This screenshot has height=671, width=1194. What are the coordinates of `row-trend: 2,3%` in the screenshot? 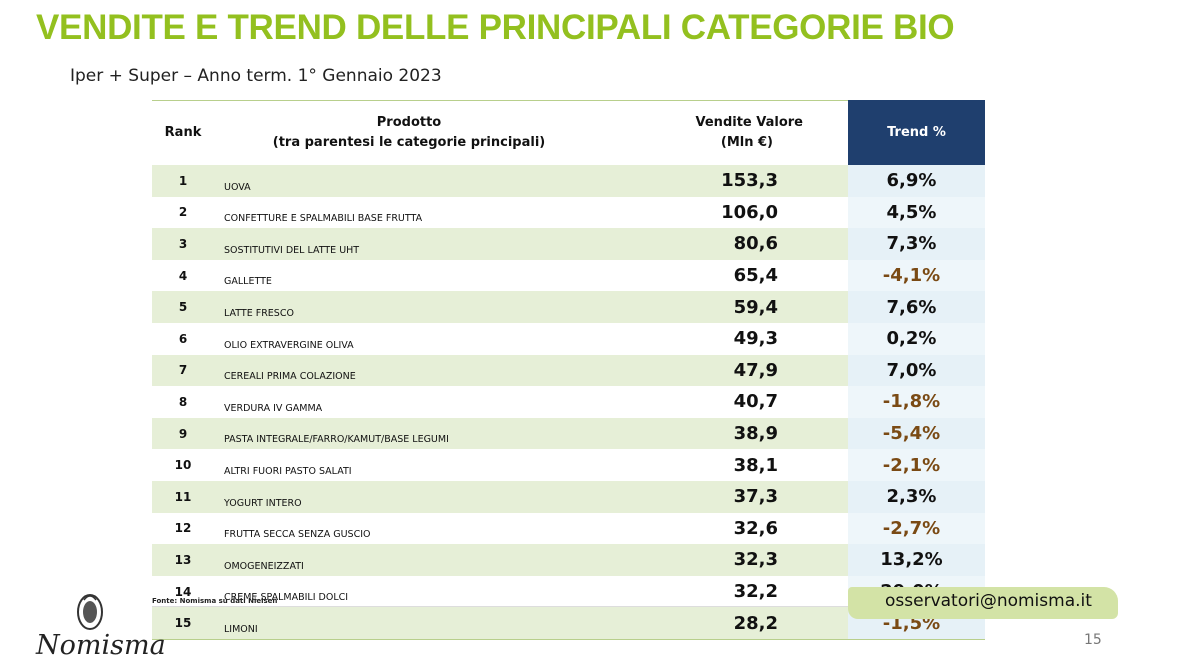 It's located at (916, 496).